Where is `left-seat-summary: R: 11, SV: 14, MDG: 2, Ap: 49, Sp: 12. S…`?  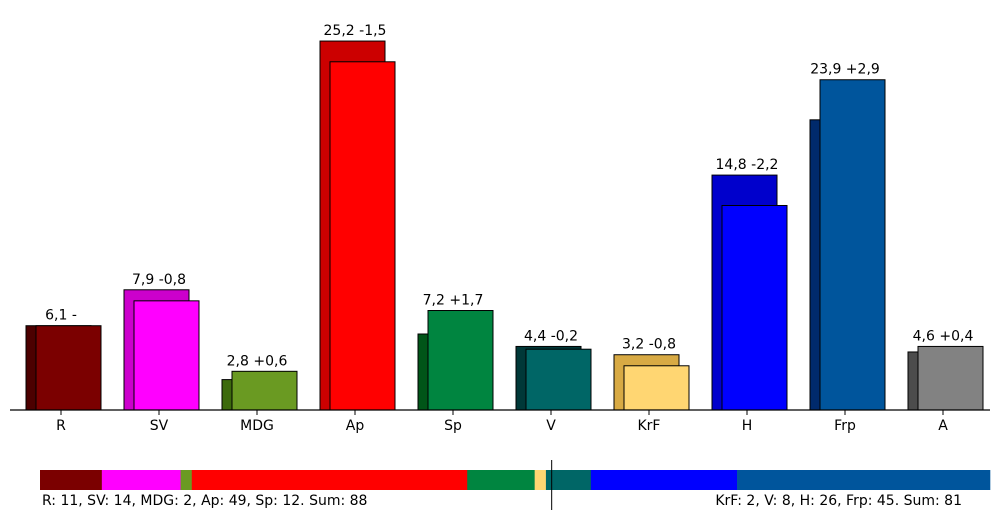
left-seat-summary: R: 11, SV: 14, MDG: 2, Ap: 49, Sp: 12. S… is located at coordinates (204, 501).